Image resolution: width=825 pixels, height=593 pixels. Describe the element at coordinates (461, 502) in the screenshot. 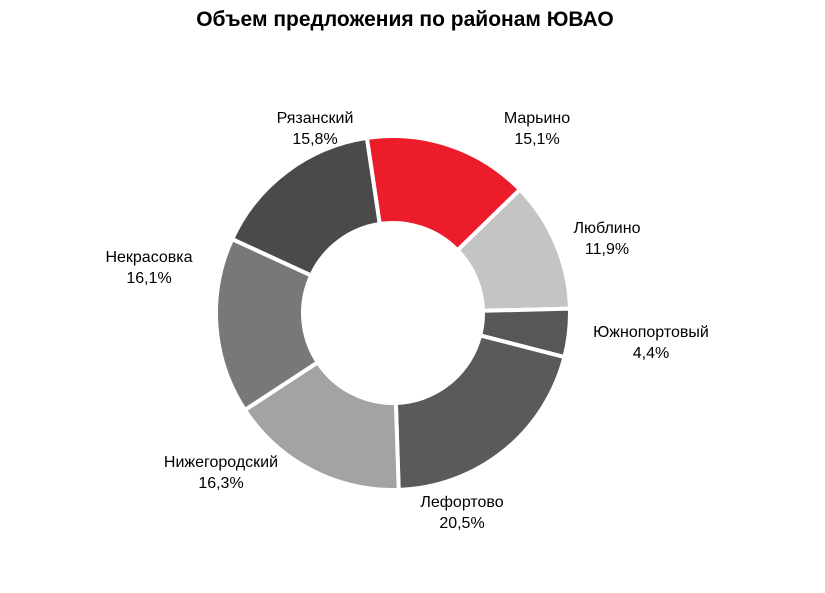

I see `slice-label: Лефортово` at that location.